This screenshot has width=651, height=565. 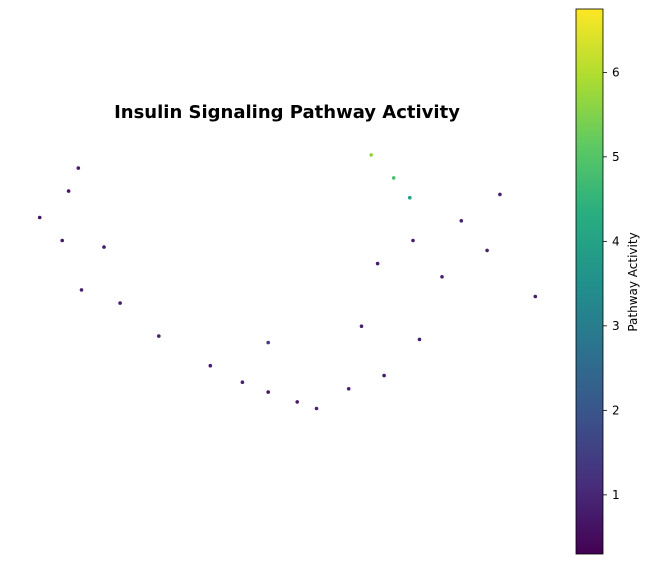 I want to click on colorbar-tick-label: 4, so click(x=616, y=241).